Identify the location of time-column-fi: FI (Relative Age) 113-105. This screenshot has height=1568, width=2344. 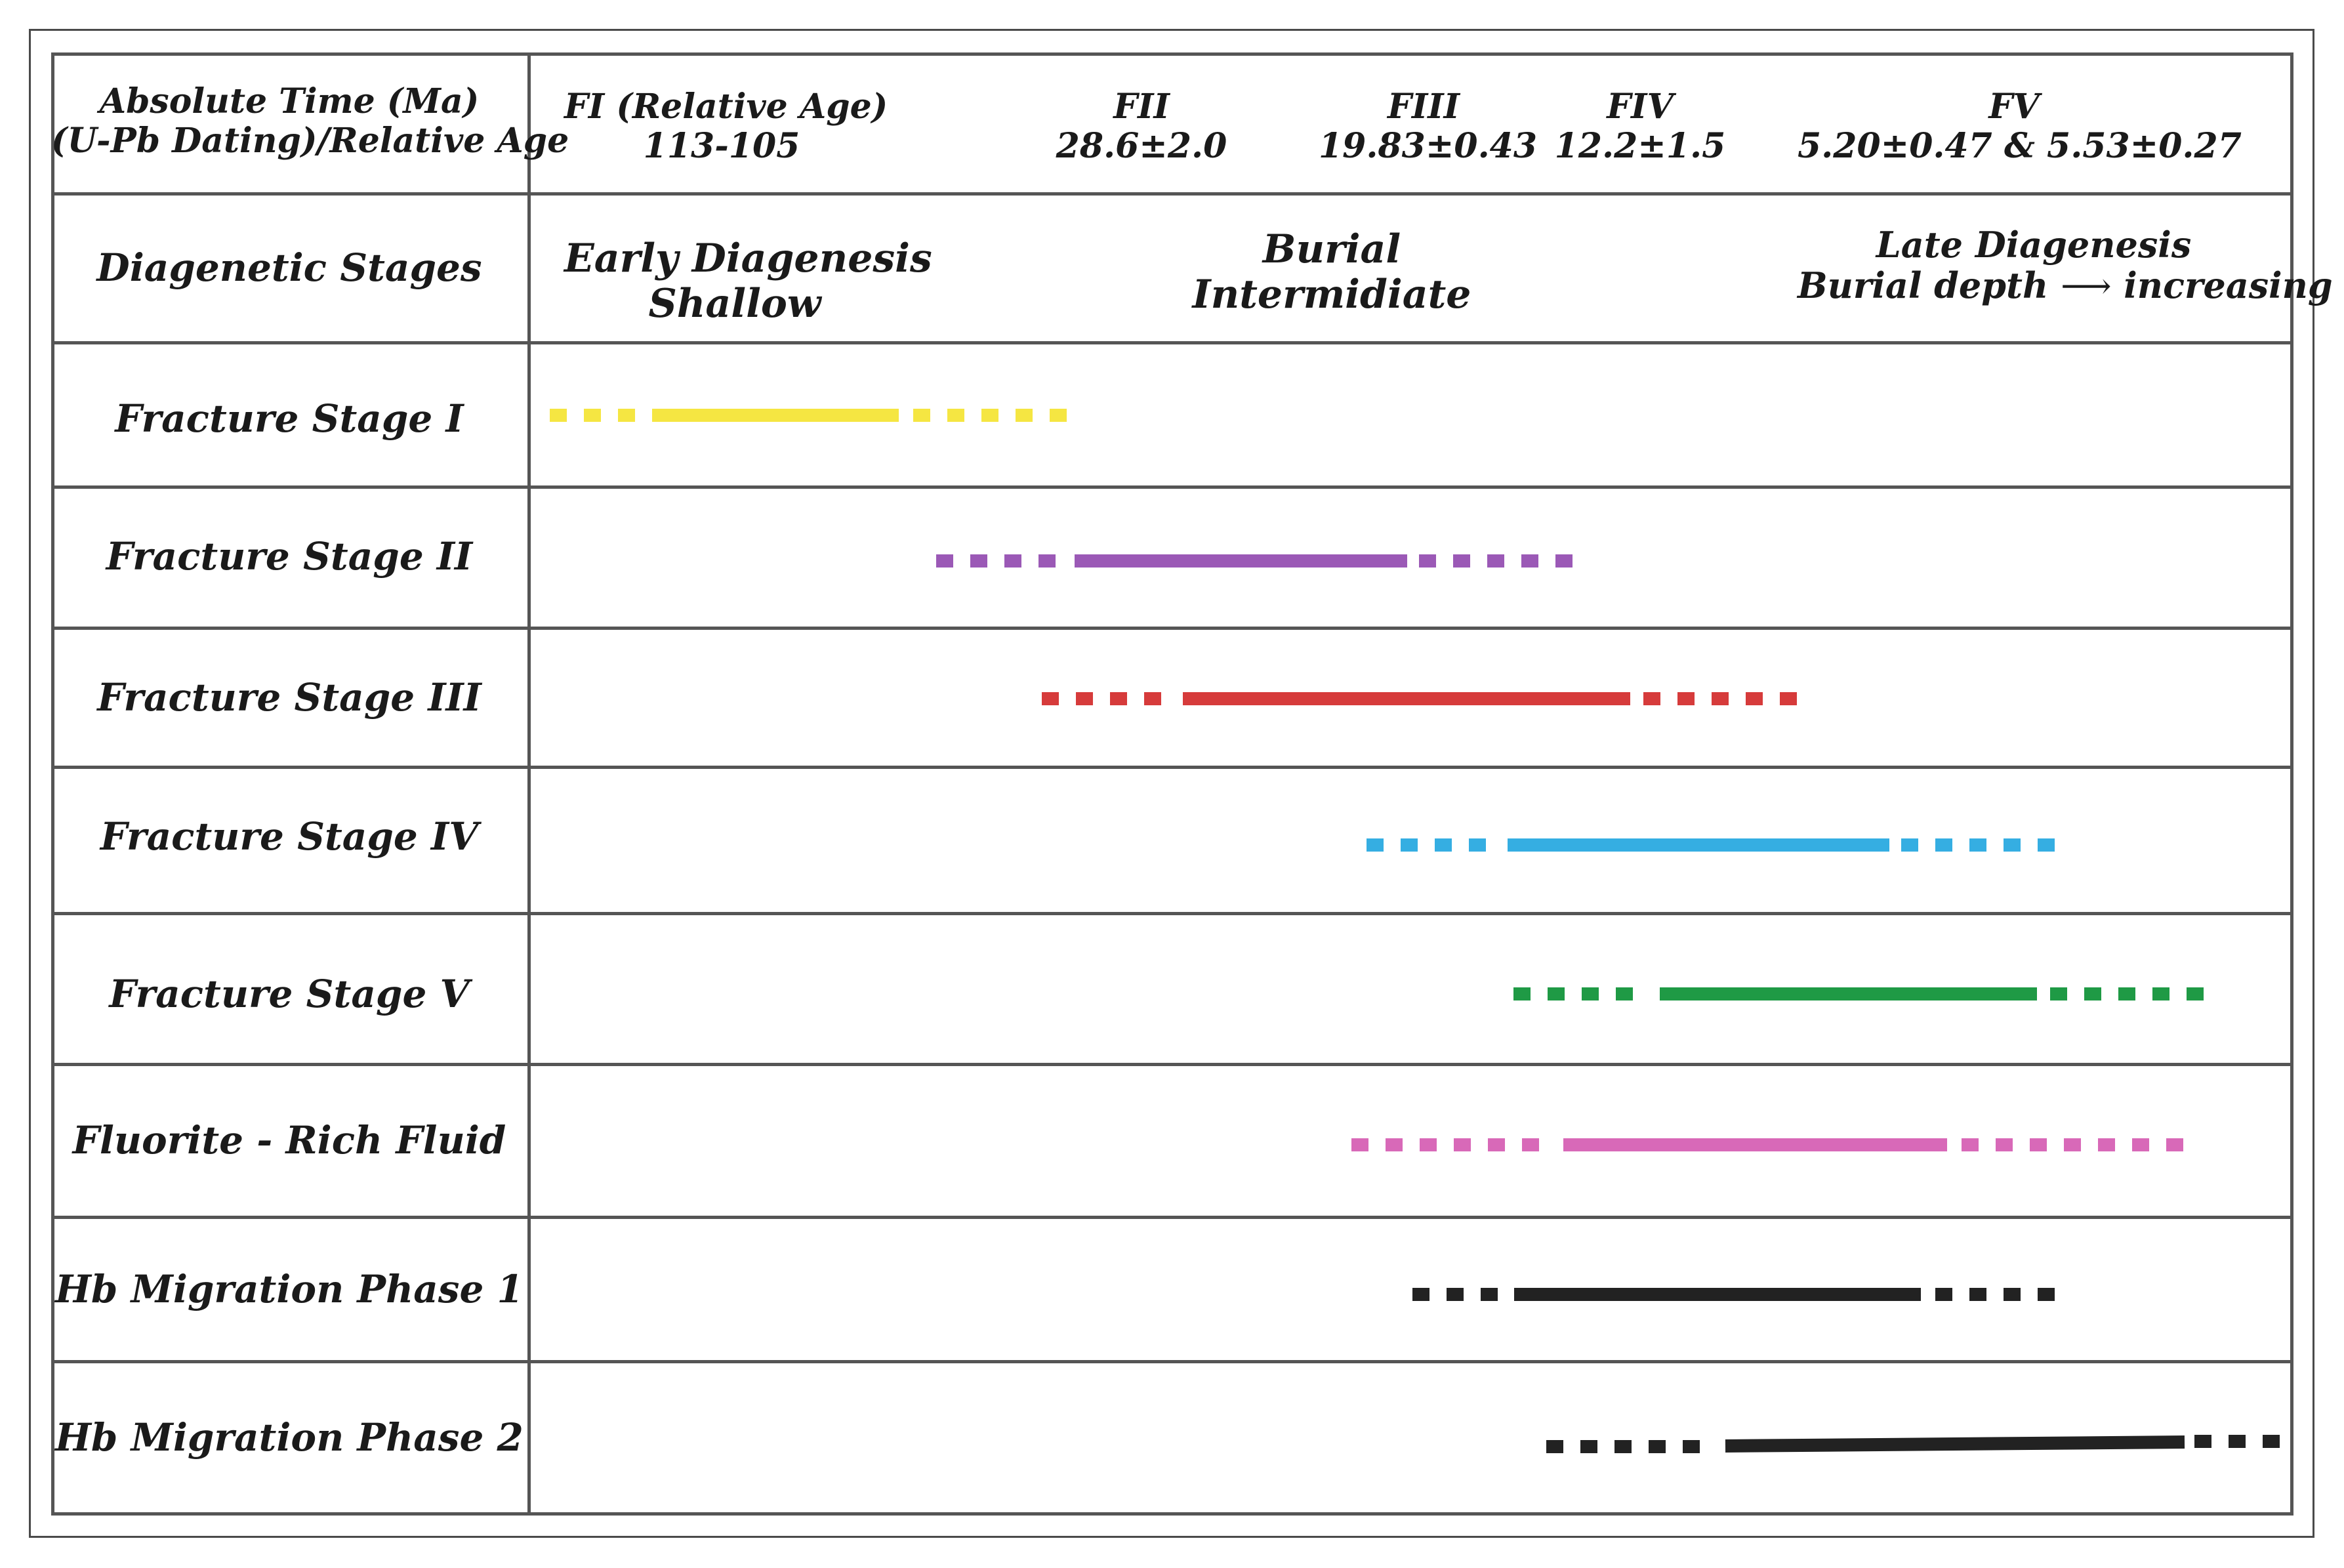
(726, 126).